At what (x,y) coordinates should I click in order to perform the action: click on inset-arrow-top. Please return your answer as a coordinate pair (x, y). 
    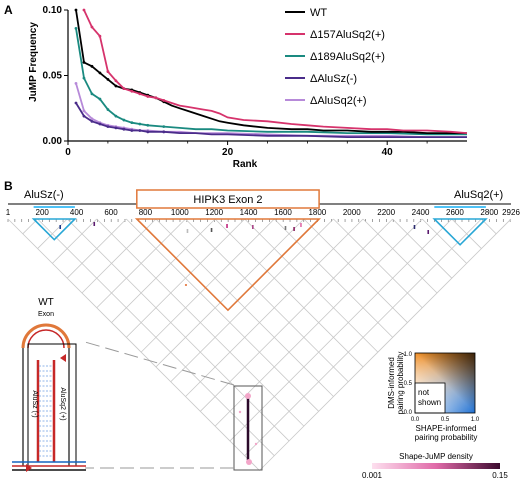
    Looking at the image, I should click on (63, 358).